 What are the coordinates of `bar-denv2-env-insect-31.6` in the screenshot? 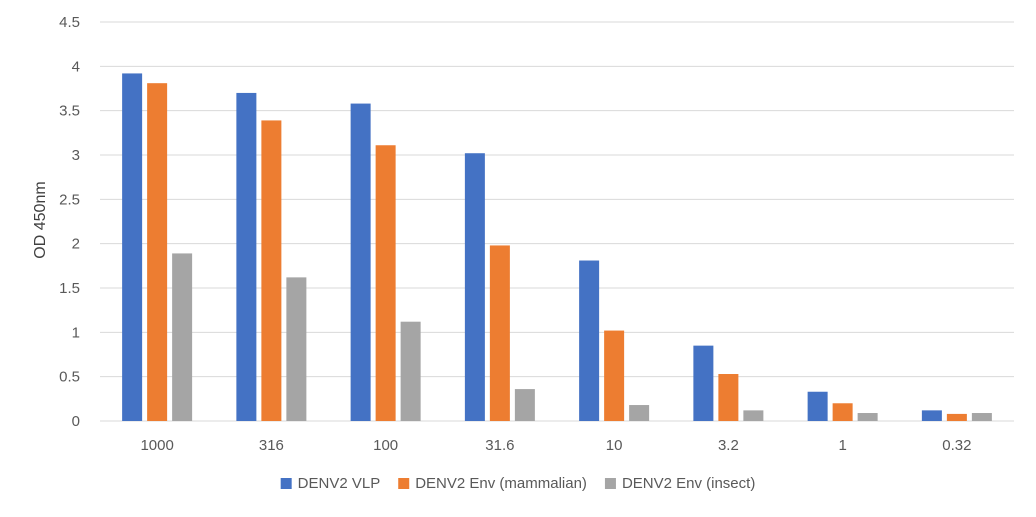 It's located at (524, 405).